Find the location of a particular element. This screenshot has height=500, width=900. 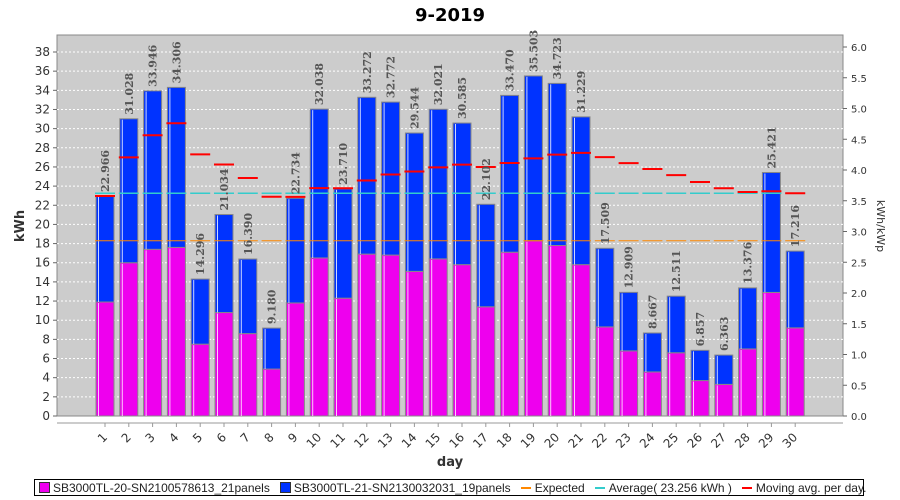

y2-tick-label: 1.0 is located at coordinates (859, 356).